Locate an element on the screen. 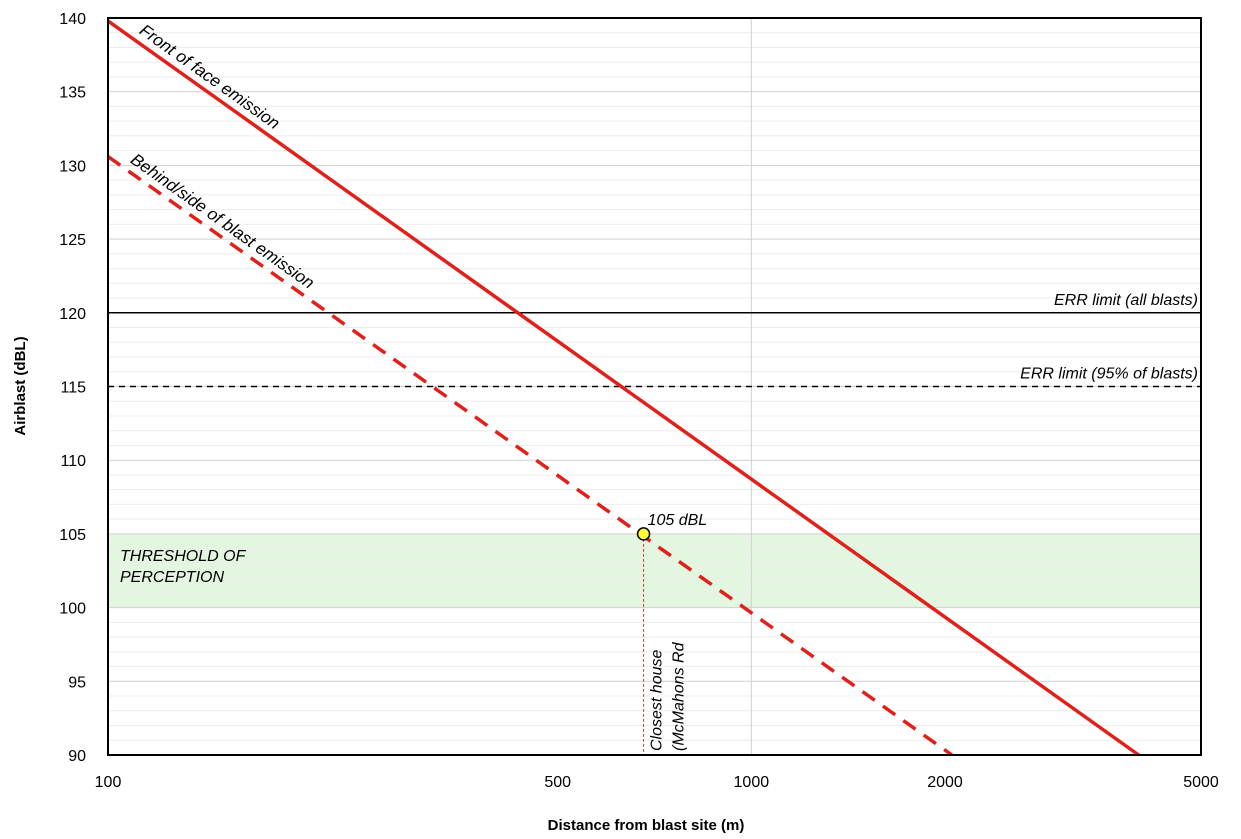 The width and height of the screenshot is (1241, 839). x-tick-labels: 100 500 1000 2000 5000 is located at coordinates (657, 782).